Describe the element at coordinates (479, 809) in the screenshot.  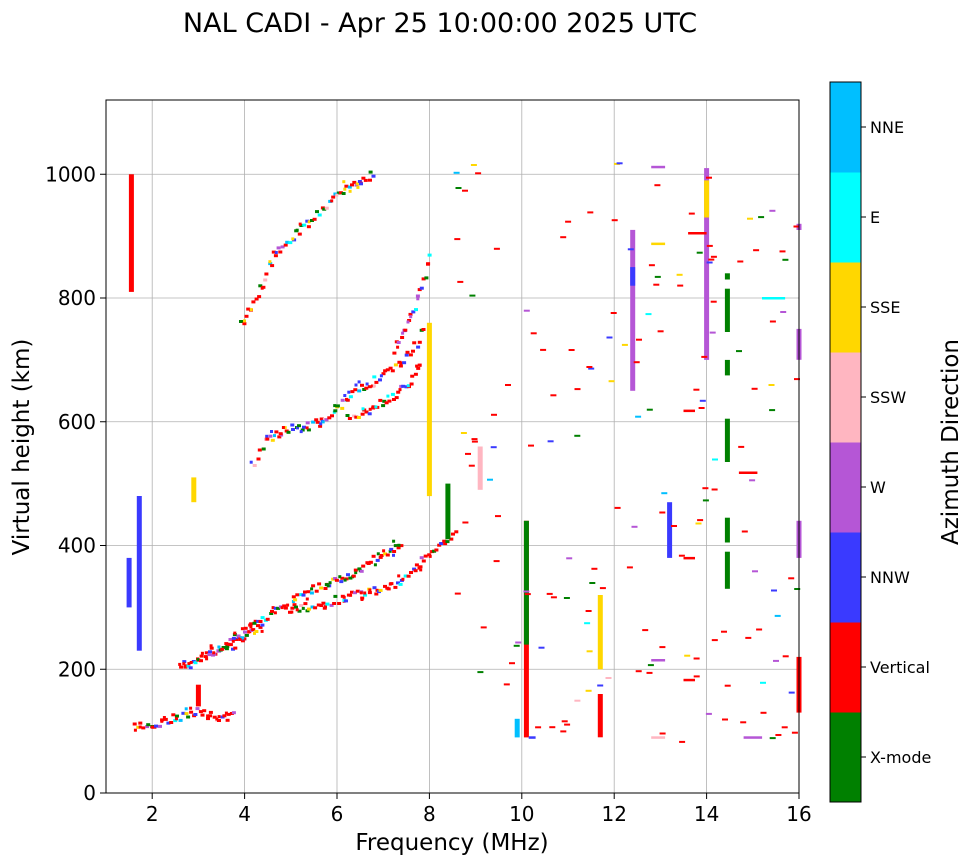
I see `x-axis-ticks: 2 4 6 8 10 12 14 16` at that location.